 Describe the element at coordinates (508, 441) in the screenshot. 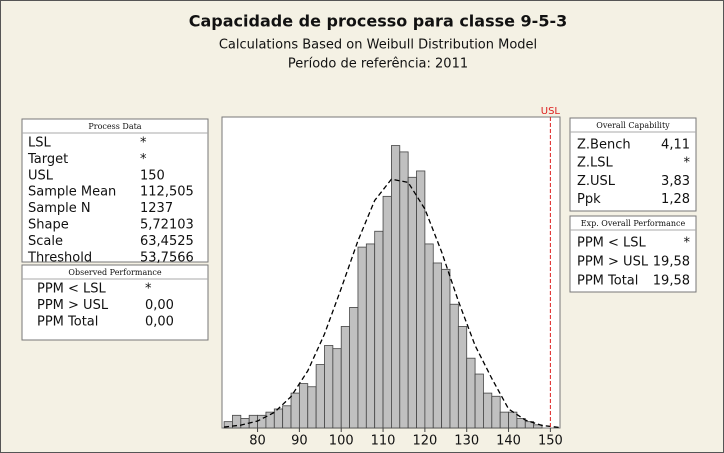

I see `x-tick-label: 140` at that location.